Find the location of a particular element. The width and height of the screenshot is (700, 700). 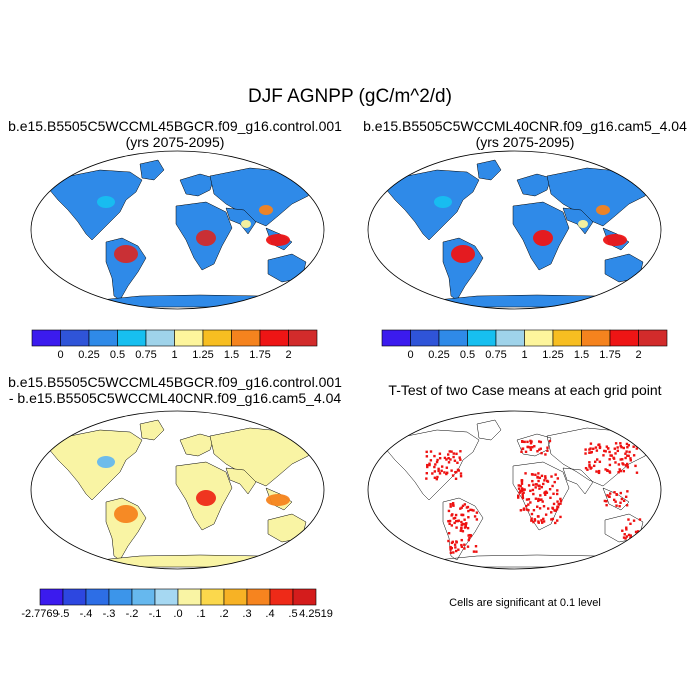

colorbar-tick-label: -.2 is located at coordinates (132, 614).